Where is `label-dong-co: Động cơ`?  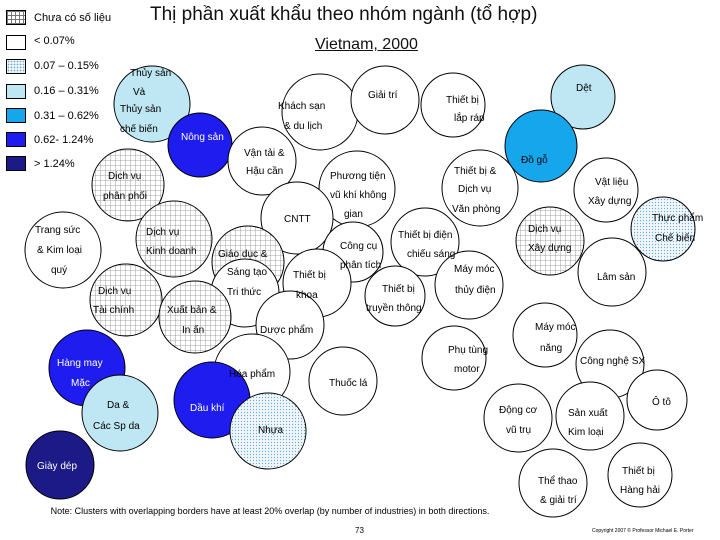
label-dong-co: Động cơ is located at coordinates (518, 410).